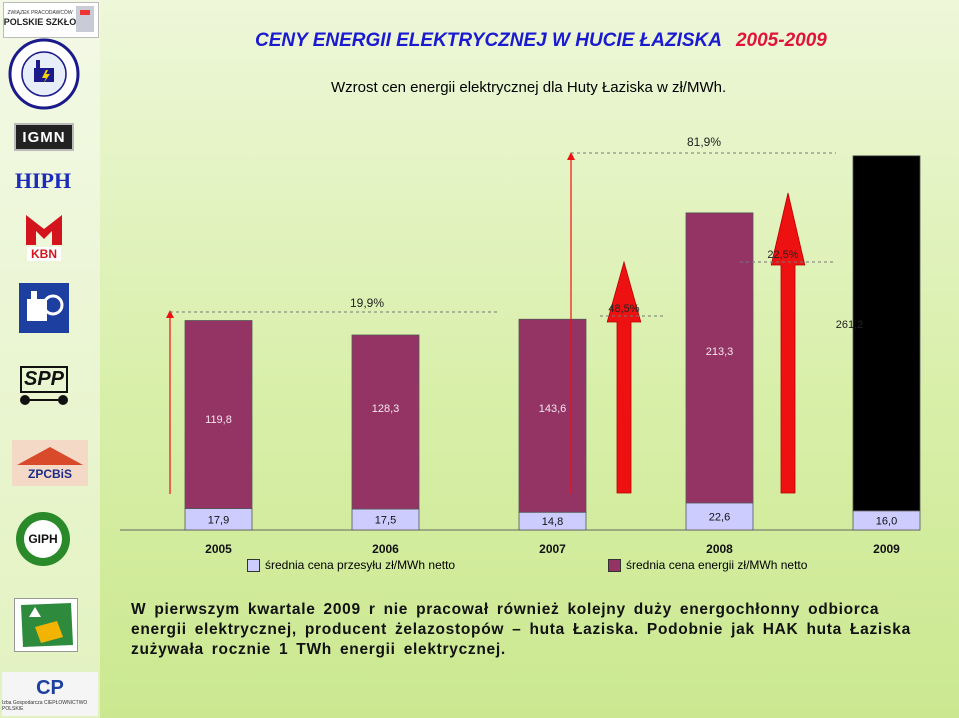 The width and height of the screenshot is (959, 718). Describe the element at coordinates (44, 254) in the screenshot. I see `kbn-text: KBN` at that location.